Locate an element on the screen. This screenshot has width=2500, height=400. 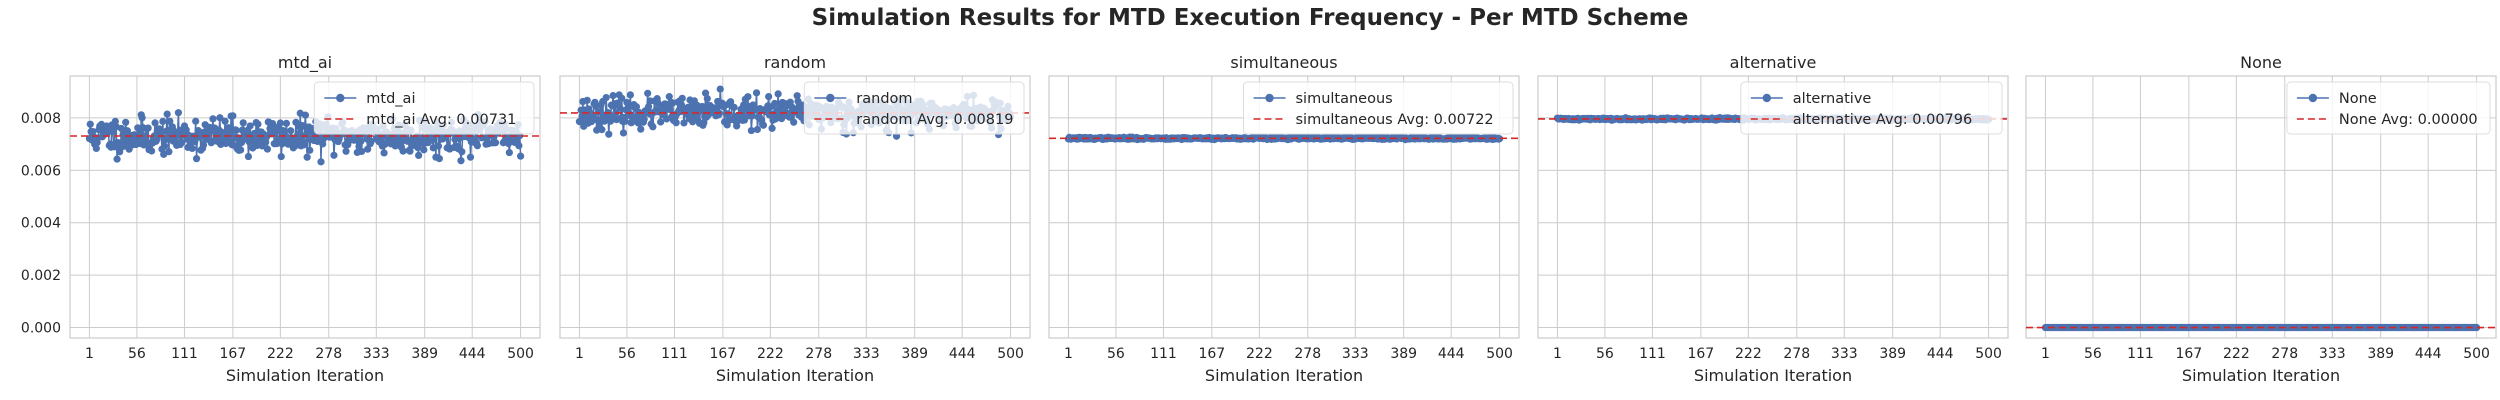
legend-series-label: random is located at coordinates (884, 99).